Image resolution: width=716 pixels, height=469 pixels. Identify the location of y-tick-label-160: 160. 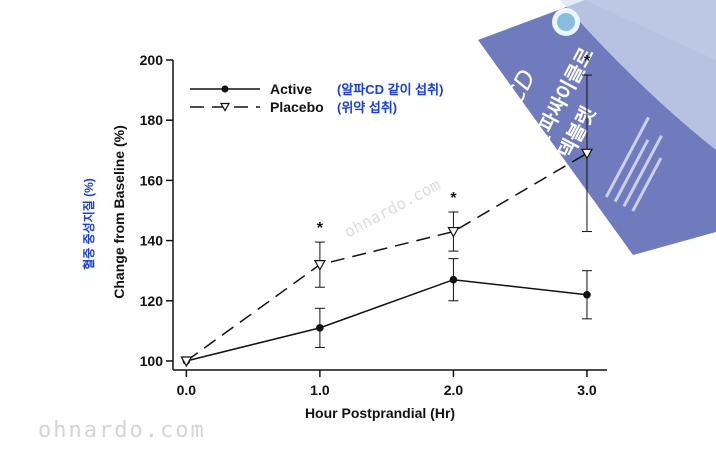
(152, 180).